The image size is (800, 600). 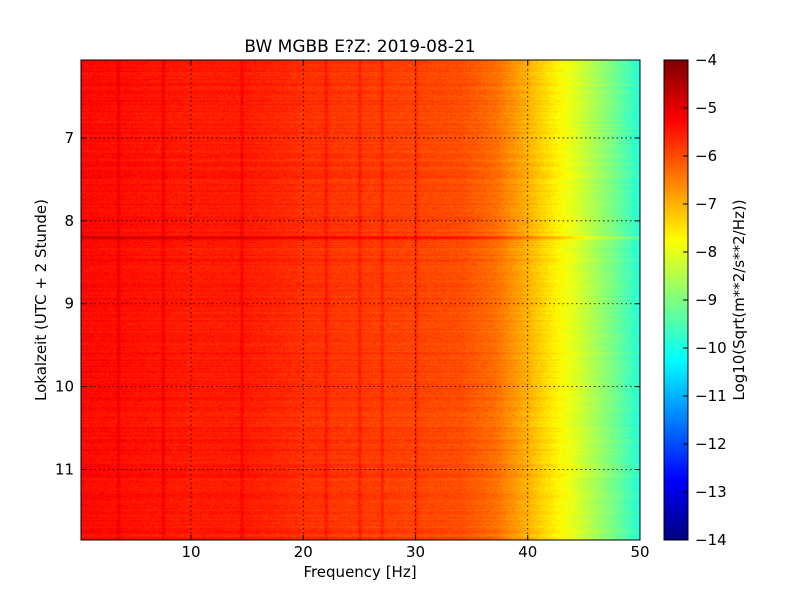 What do you see at coordinates (41, 300) in the screenshot?
I see `y-axis-label: Lokalzeit (UTC + 2 Stunde)` at bounding box center [41, 300].